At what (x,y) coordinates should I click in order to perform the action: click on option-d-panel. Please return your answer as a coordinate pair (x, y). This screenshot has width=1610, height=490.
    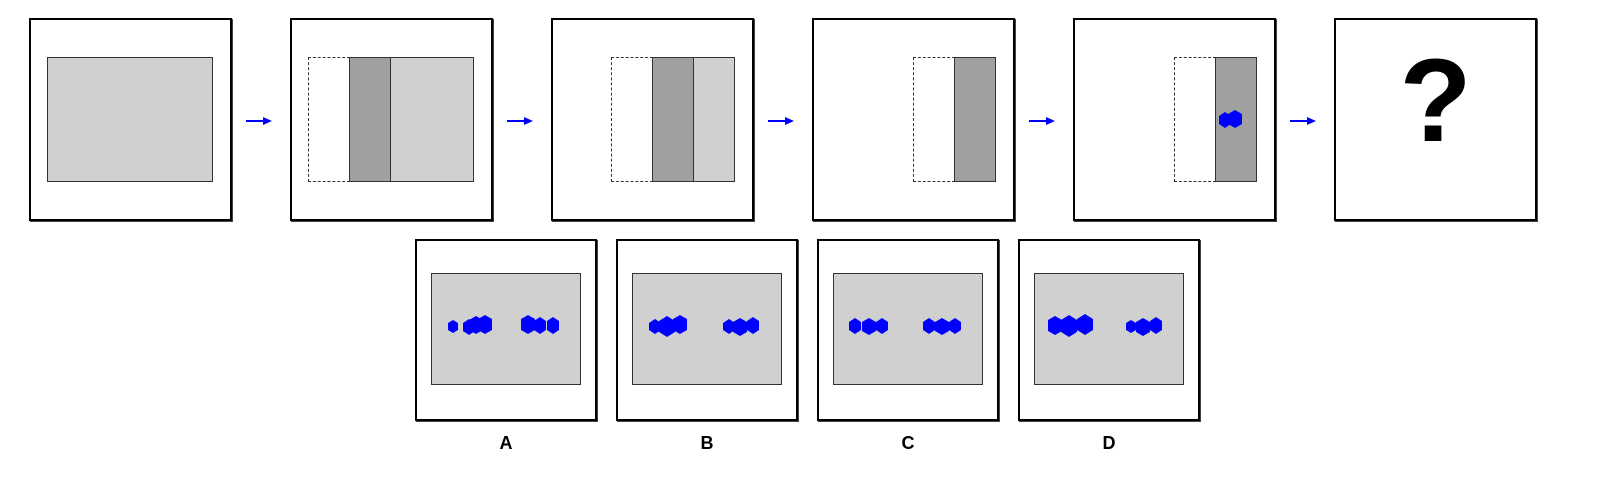
    Looking at the image, I should click on (1109, 330).